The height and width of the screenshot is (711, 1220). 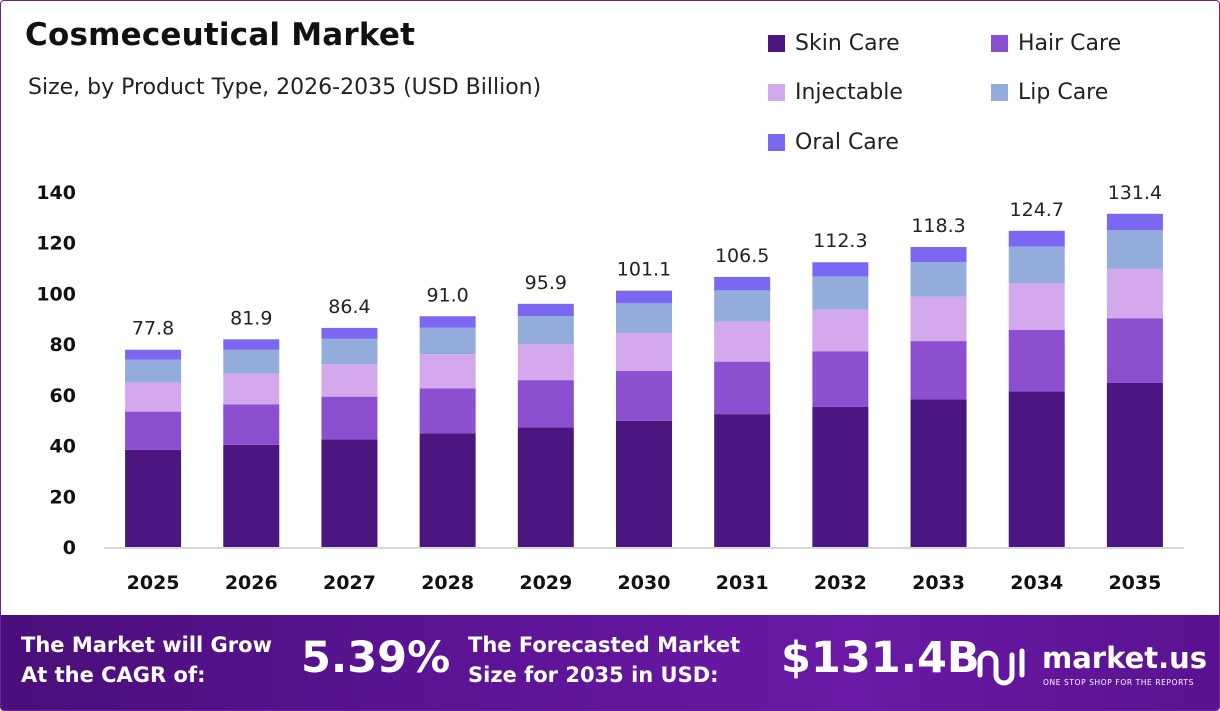 What do you see at coordinates (835, 92) in the screenshot?
I see `legend-item-injectable: Injectable` at bounding box center [835, 92].